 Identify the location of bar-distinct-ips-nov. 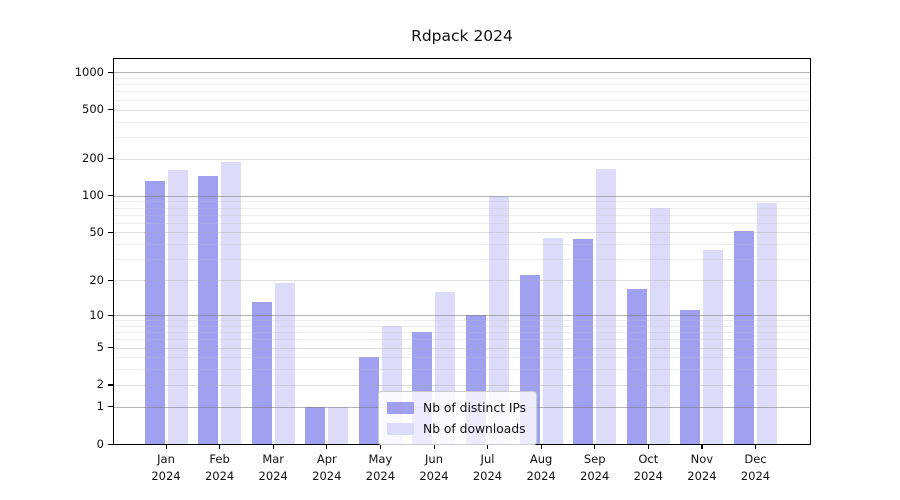
(690, 377).